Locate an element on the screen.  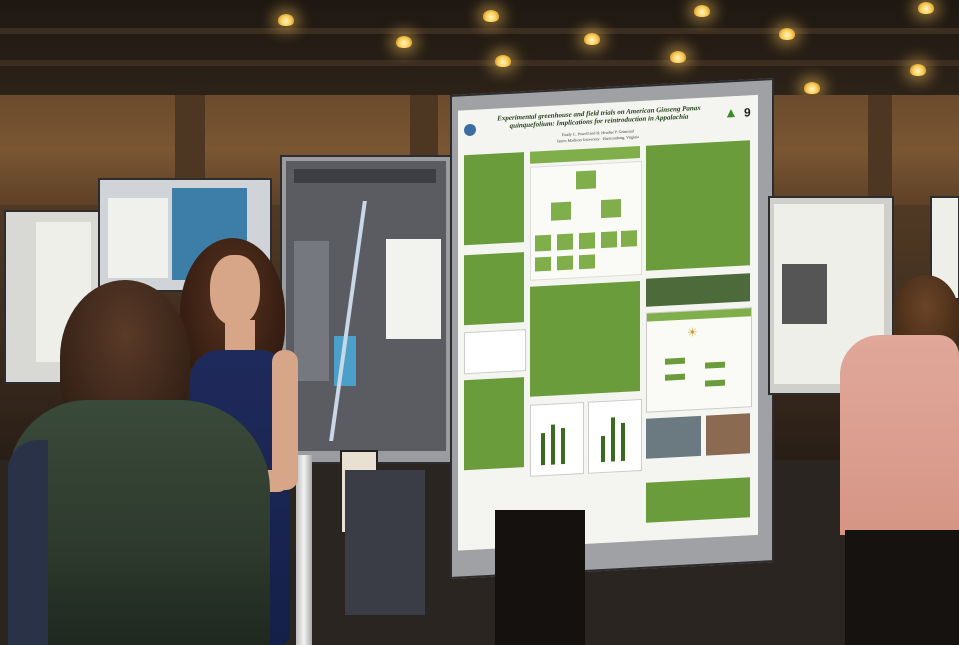
ceiling is located at coordinates (479, 47).